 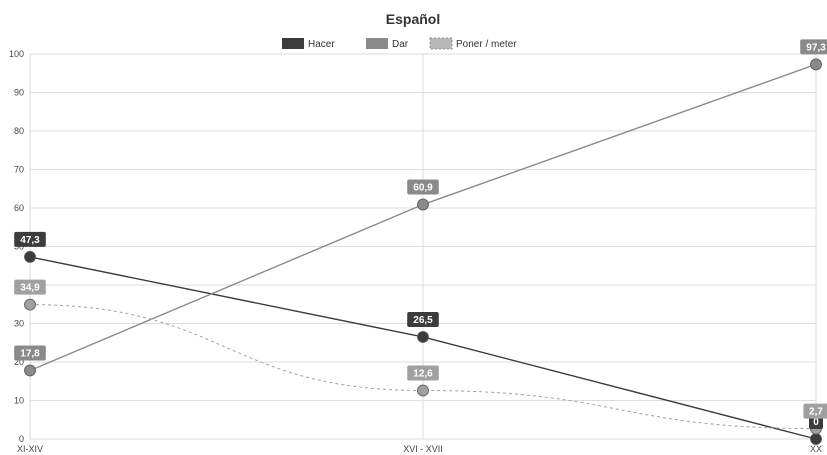 I want to click on data-label-text: 17,8, so click(x=30, y=353).